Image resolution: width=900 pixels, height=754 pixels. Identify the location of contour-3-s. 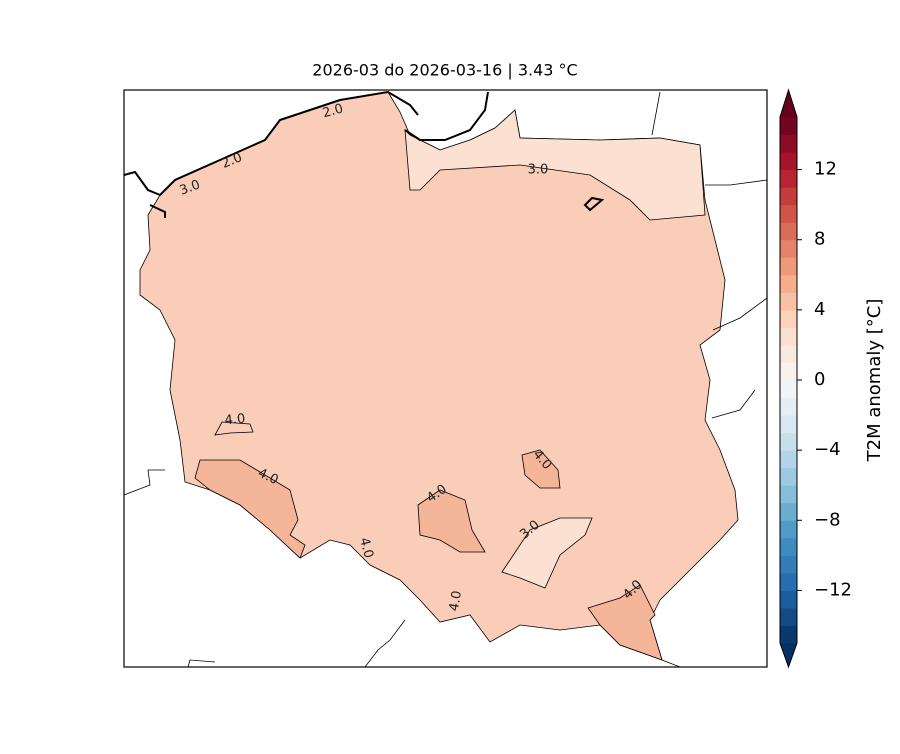
(547, 553).